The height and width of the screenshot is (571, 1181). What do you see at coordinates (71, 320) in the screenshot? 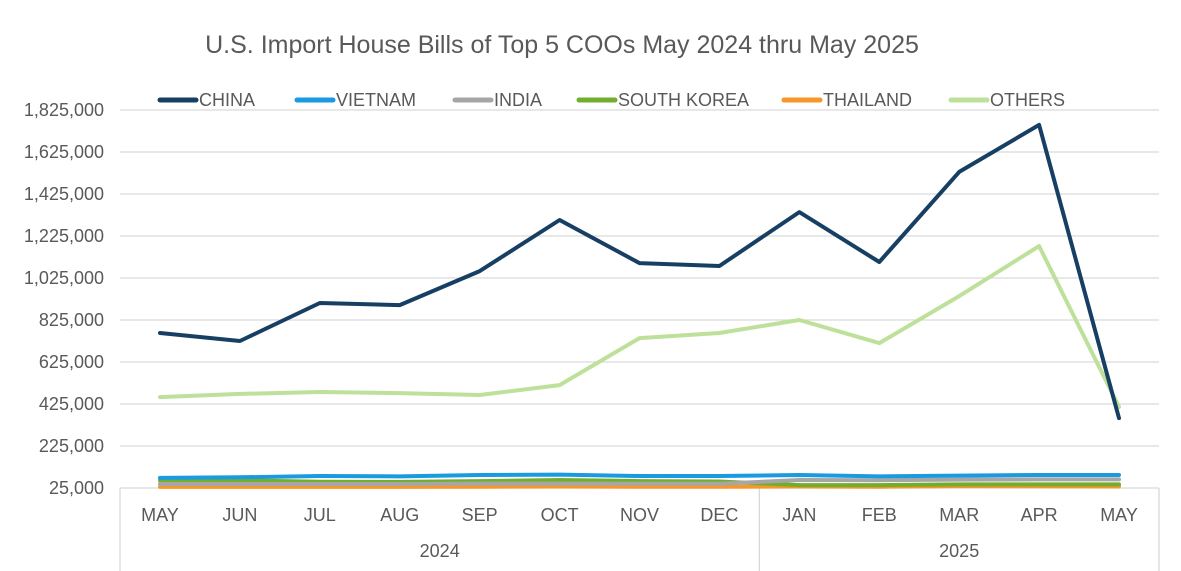
I see `y-tick-label: 825,000` at bounding box center [71, 320].